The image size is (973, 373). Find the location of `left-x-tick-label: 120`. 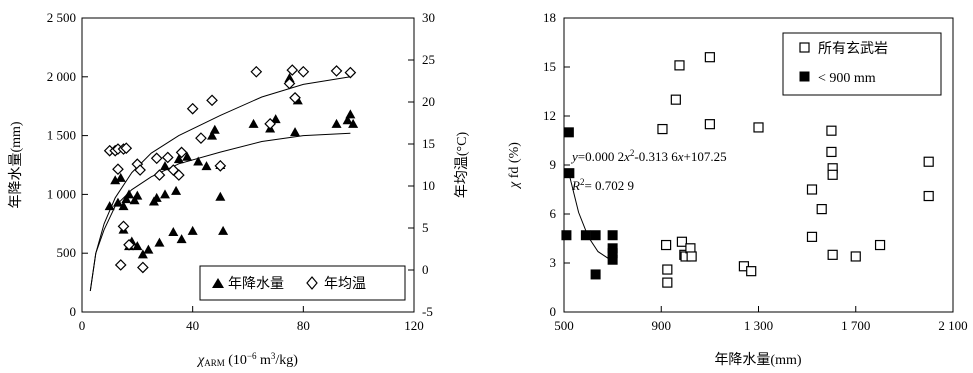

left-x-tick-label: 120 is located at coordinates (414, 325).